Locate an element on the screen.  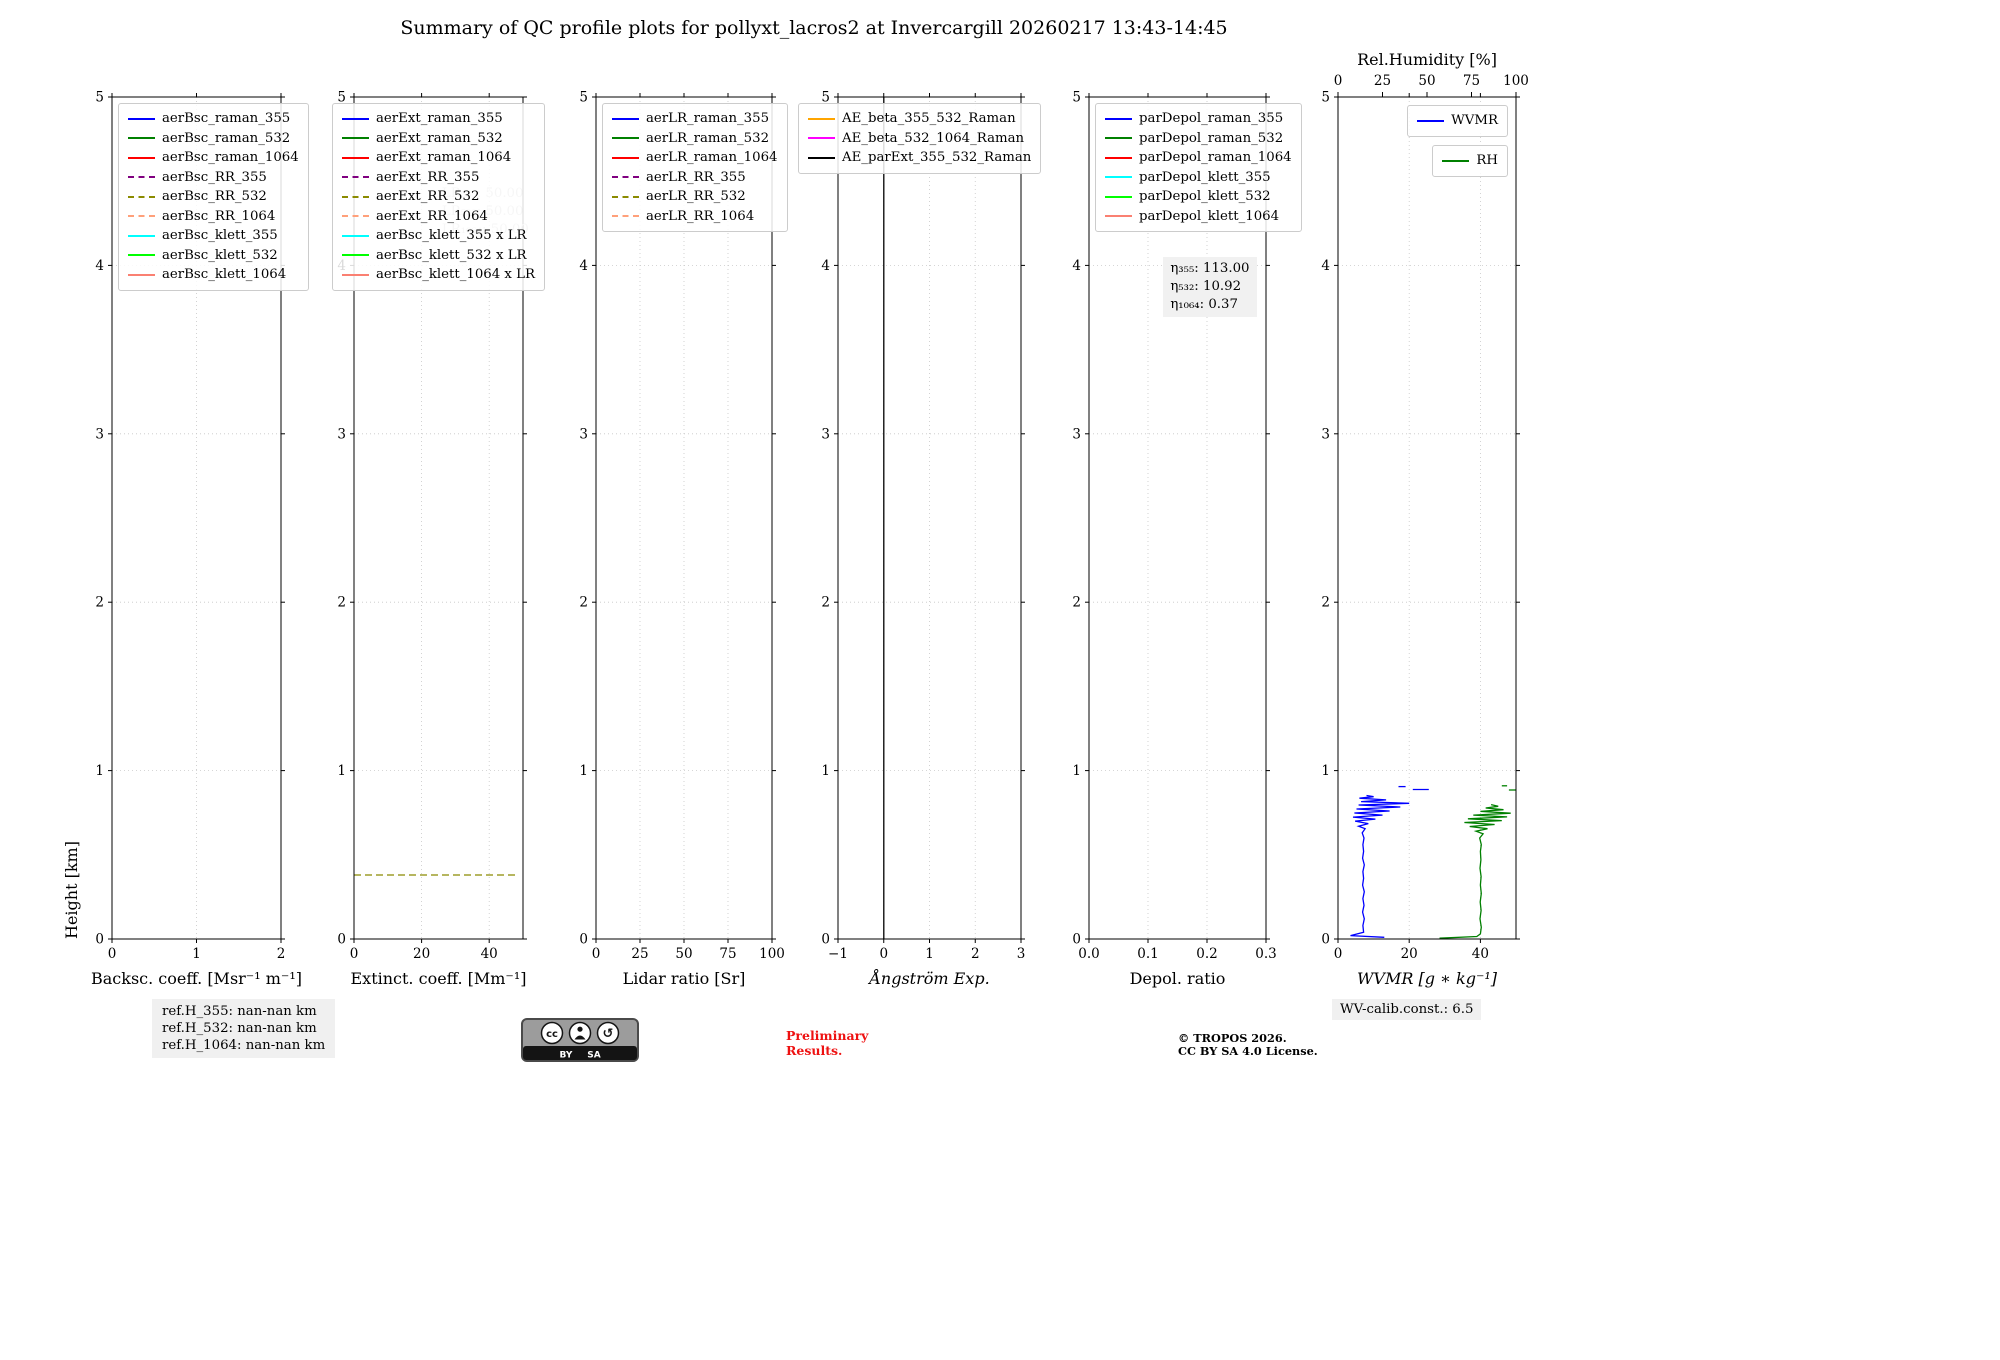
x-tick-label: 40 is located at coordinates (1480, 954).